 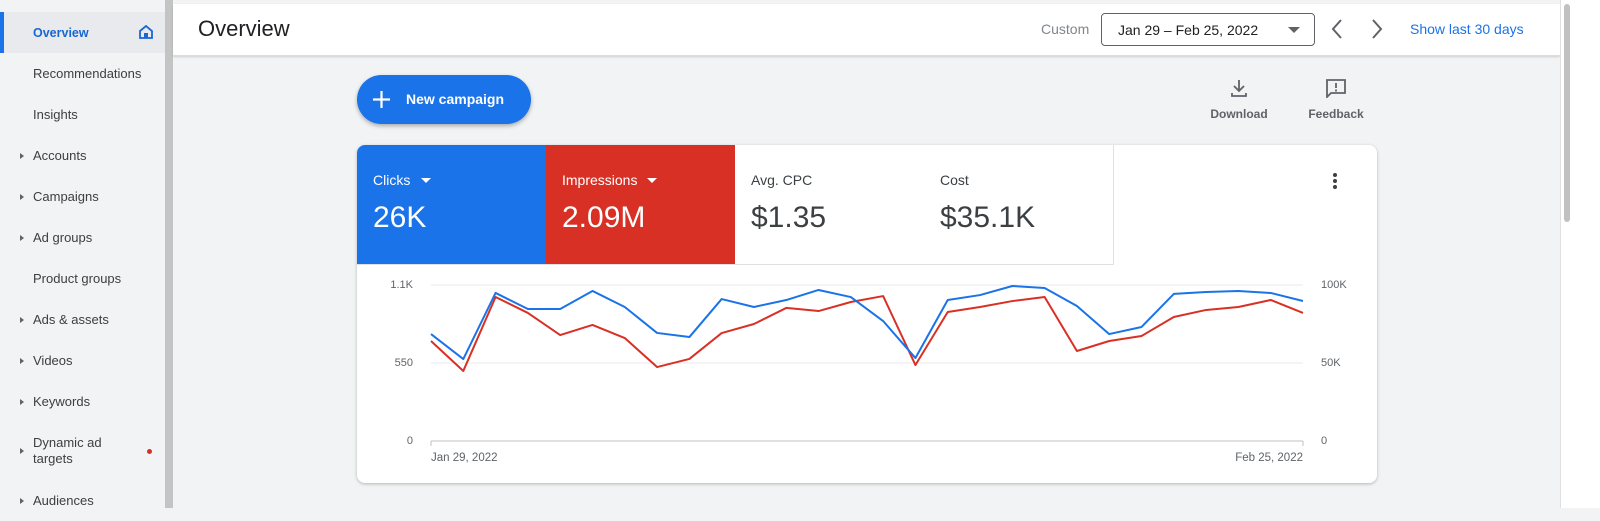 What do you see at coordinates (67, 450) in the screenshot?
I see `nav-label: Dynamic ad targets` at bounding box center [67, 450].